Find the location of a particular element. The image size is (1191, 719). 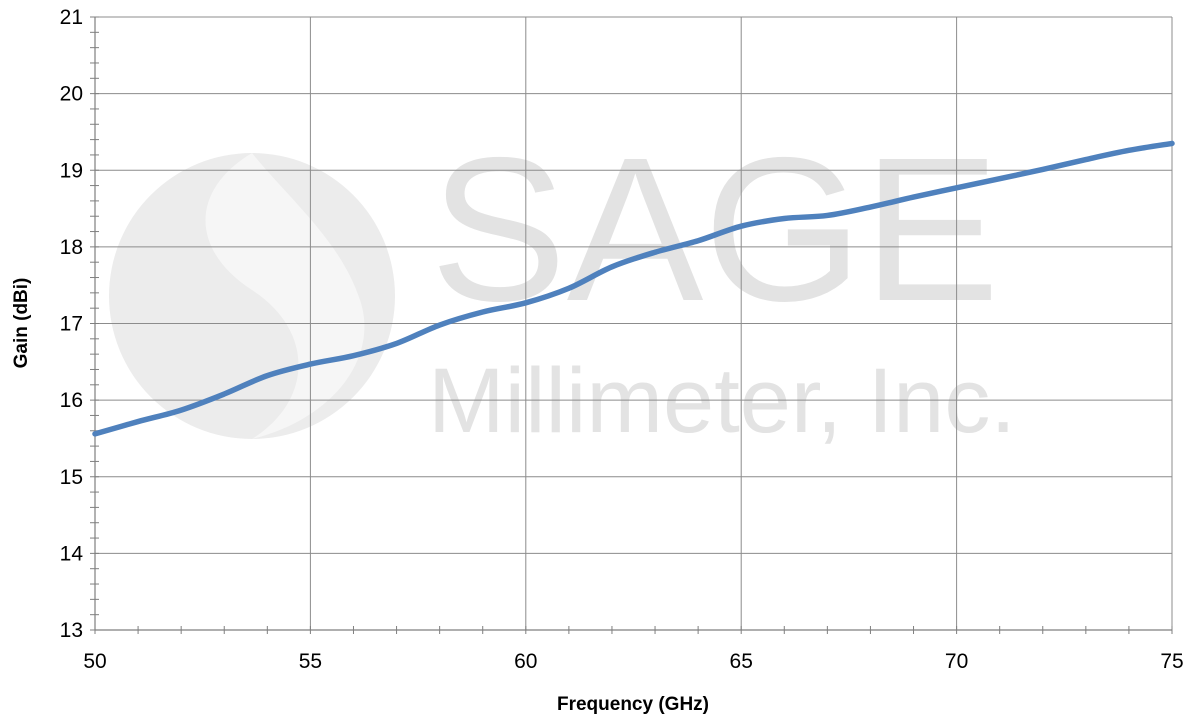

watermark-line2: Millimeter, Inc. is located at coordinates (722, 401).